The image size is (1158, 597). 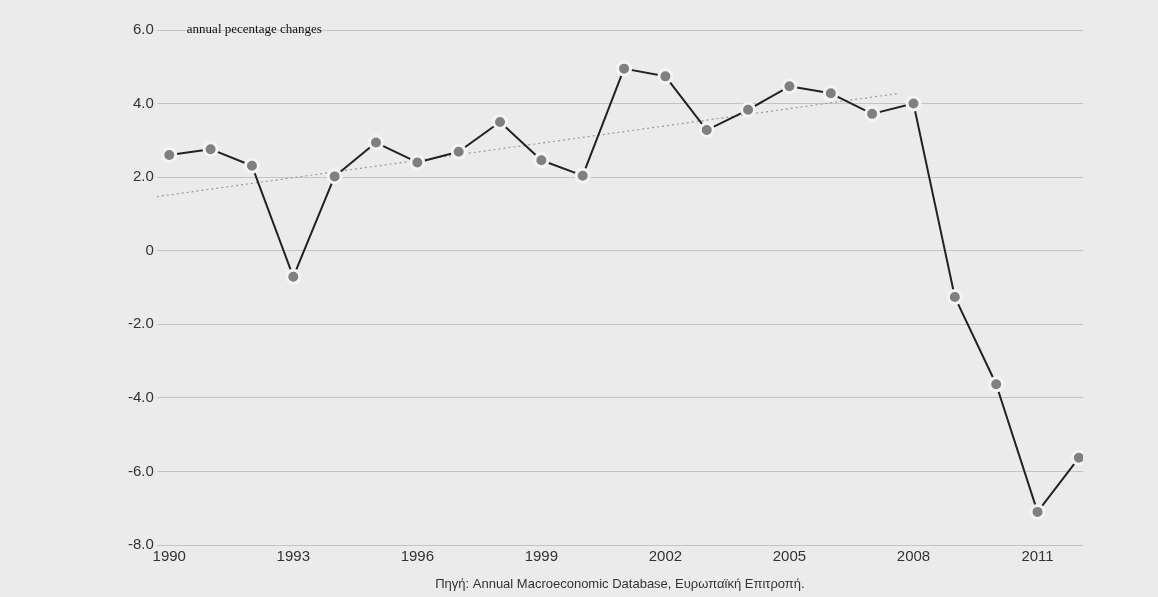 I want to click on x-tick-label: 1993, so click(x=293, y=556).